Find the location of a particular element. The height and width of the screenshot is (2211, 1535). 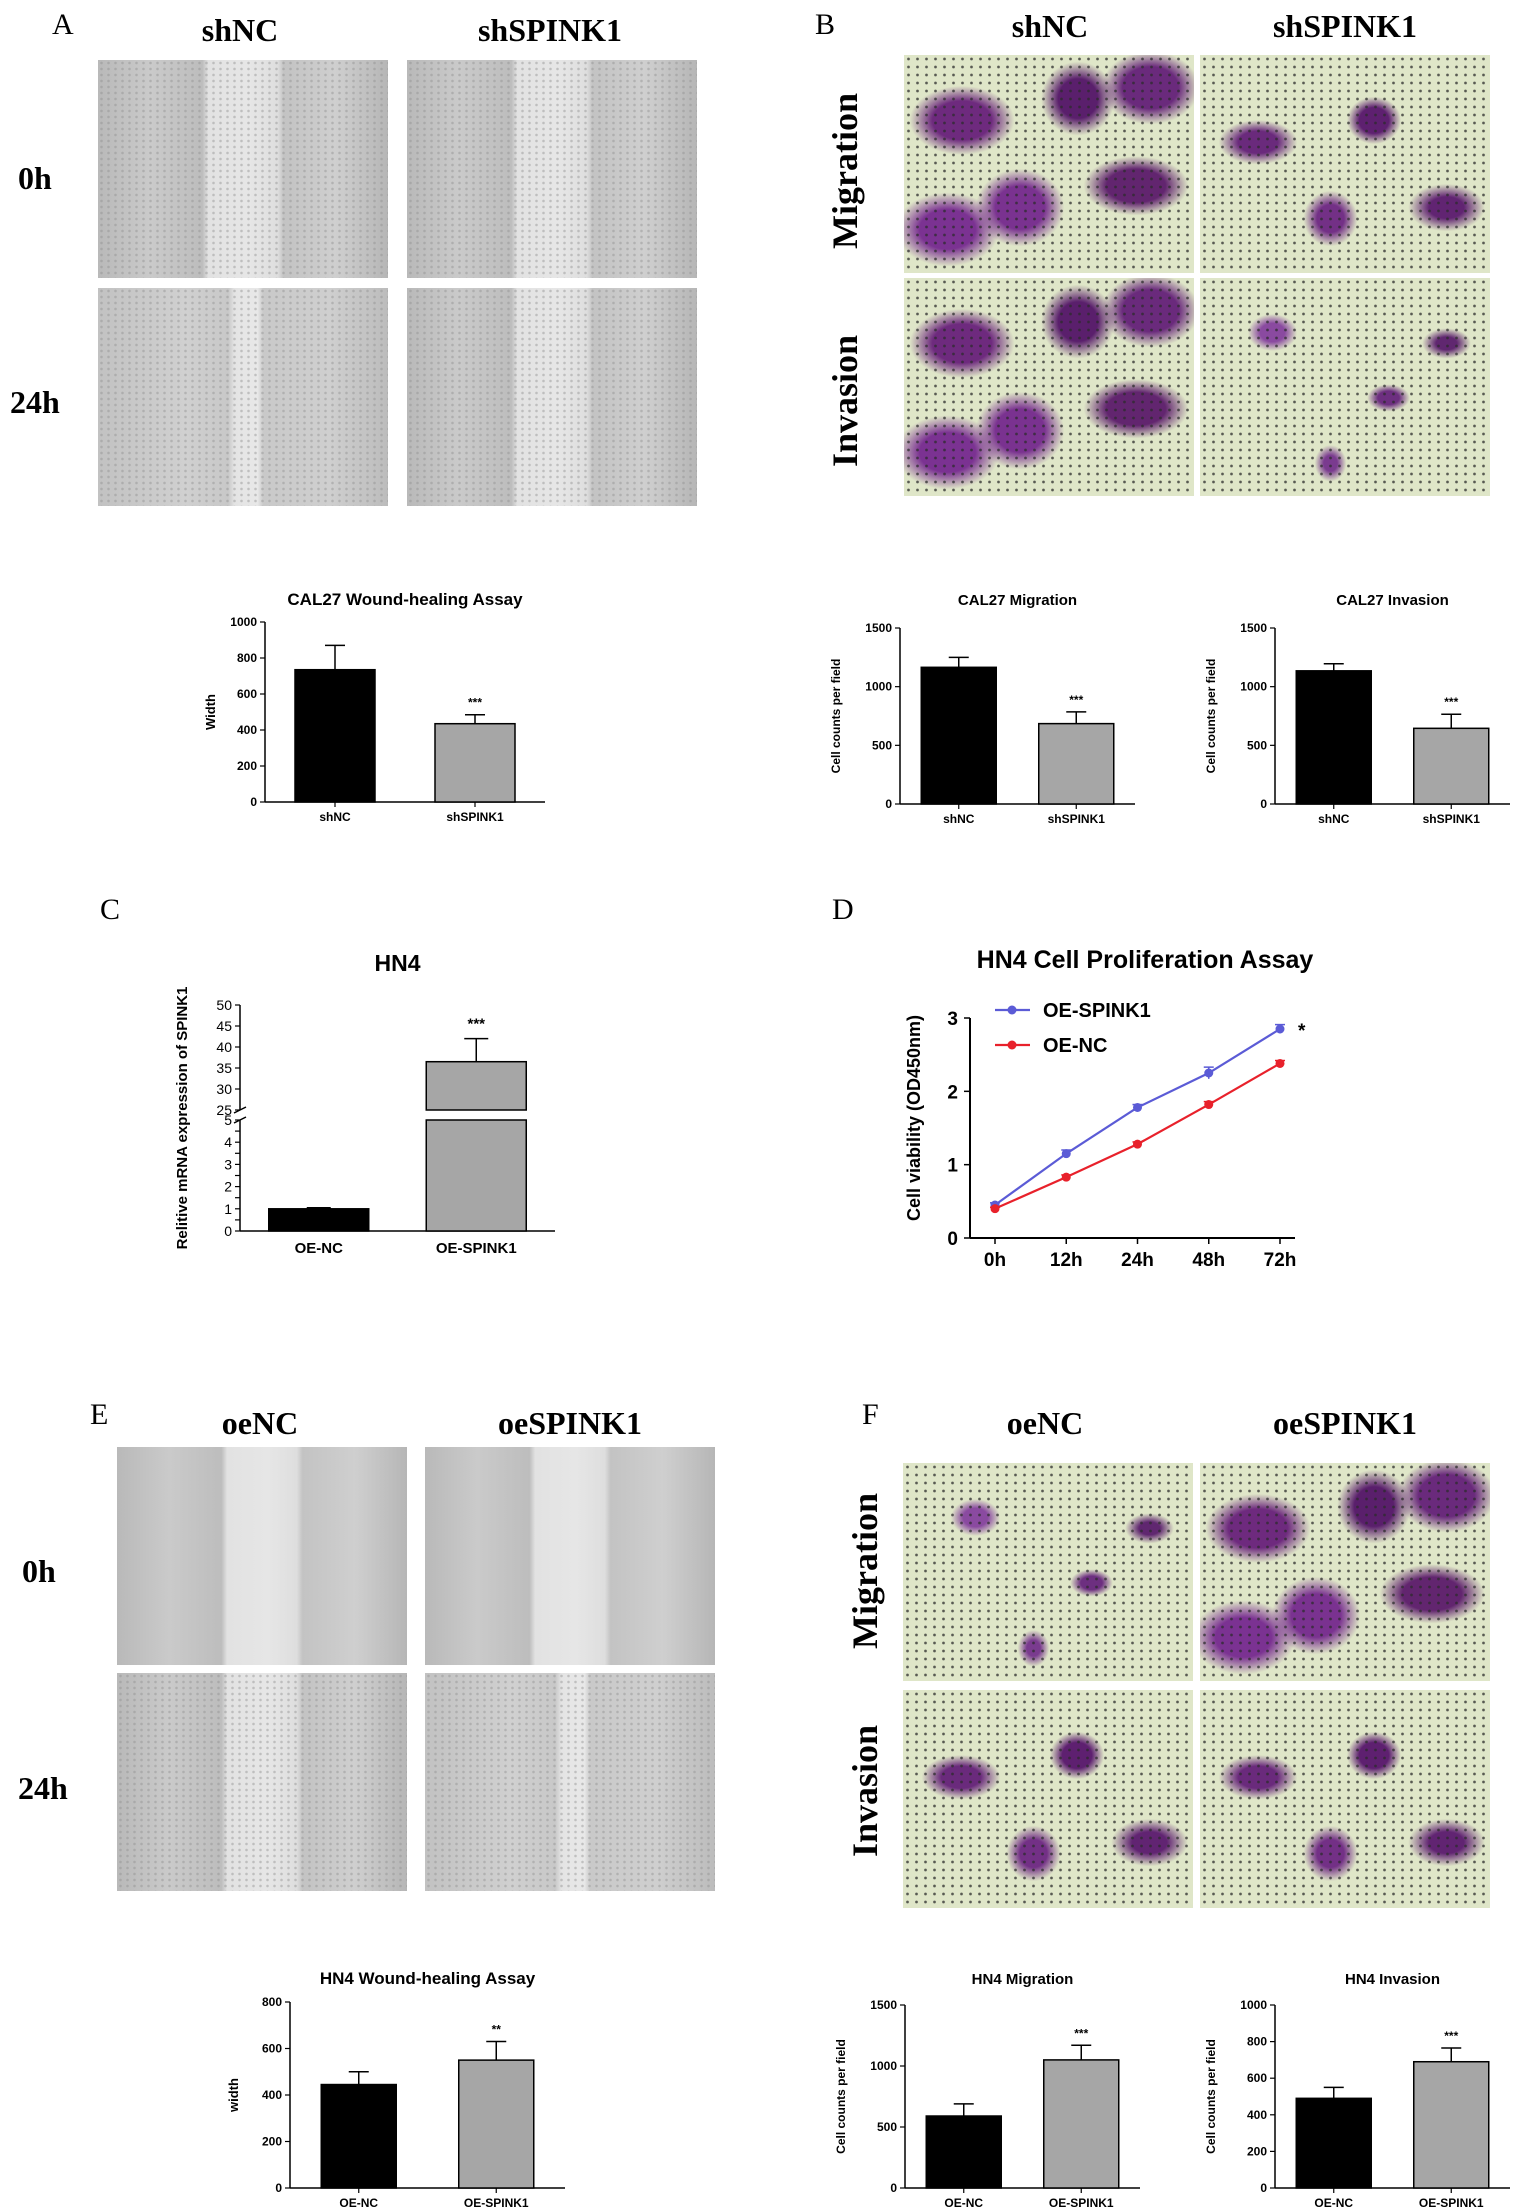

transwell-image-oenc-invasion is located at coordinates (1048, 1799).